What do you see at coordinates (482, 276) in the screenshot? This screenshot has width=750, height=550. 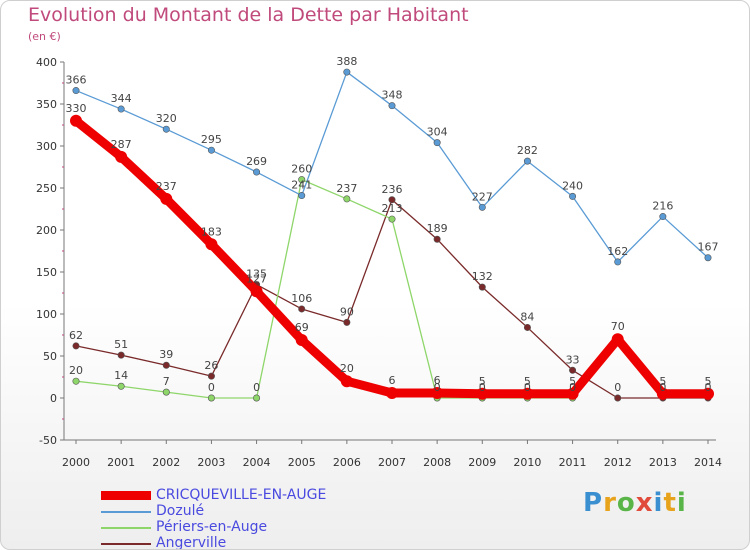 I see `data-label: 132` at bounding box center [482, 276].